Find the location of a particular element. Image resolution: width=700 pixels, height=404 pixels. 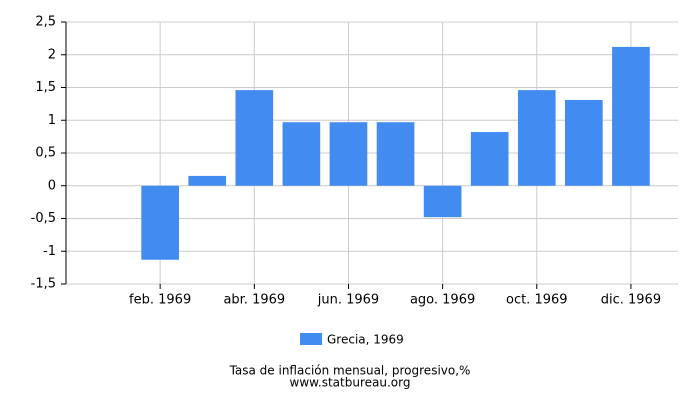

y-tick-label: -1,5 is located at coordinates (43, 284).